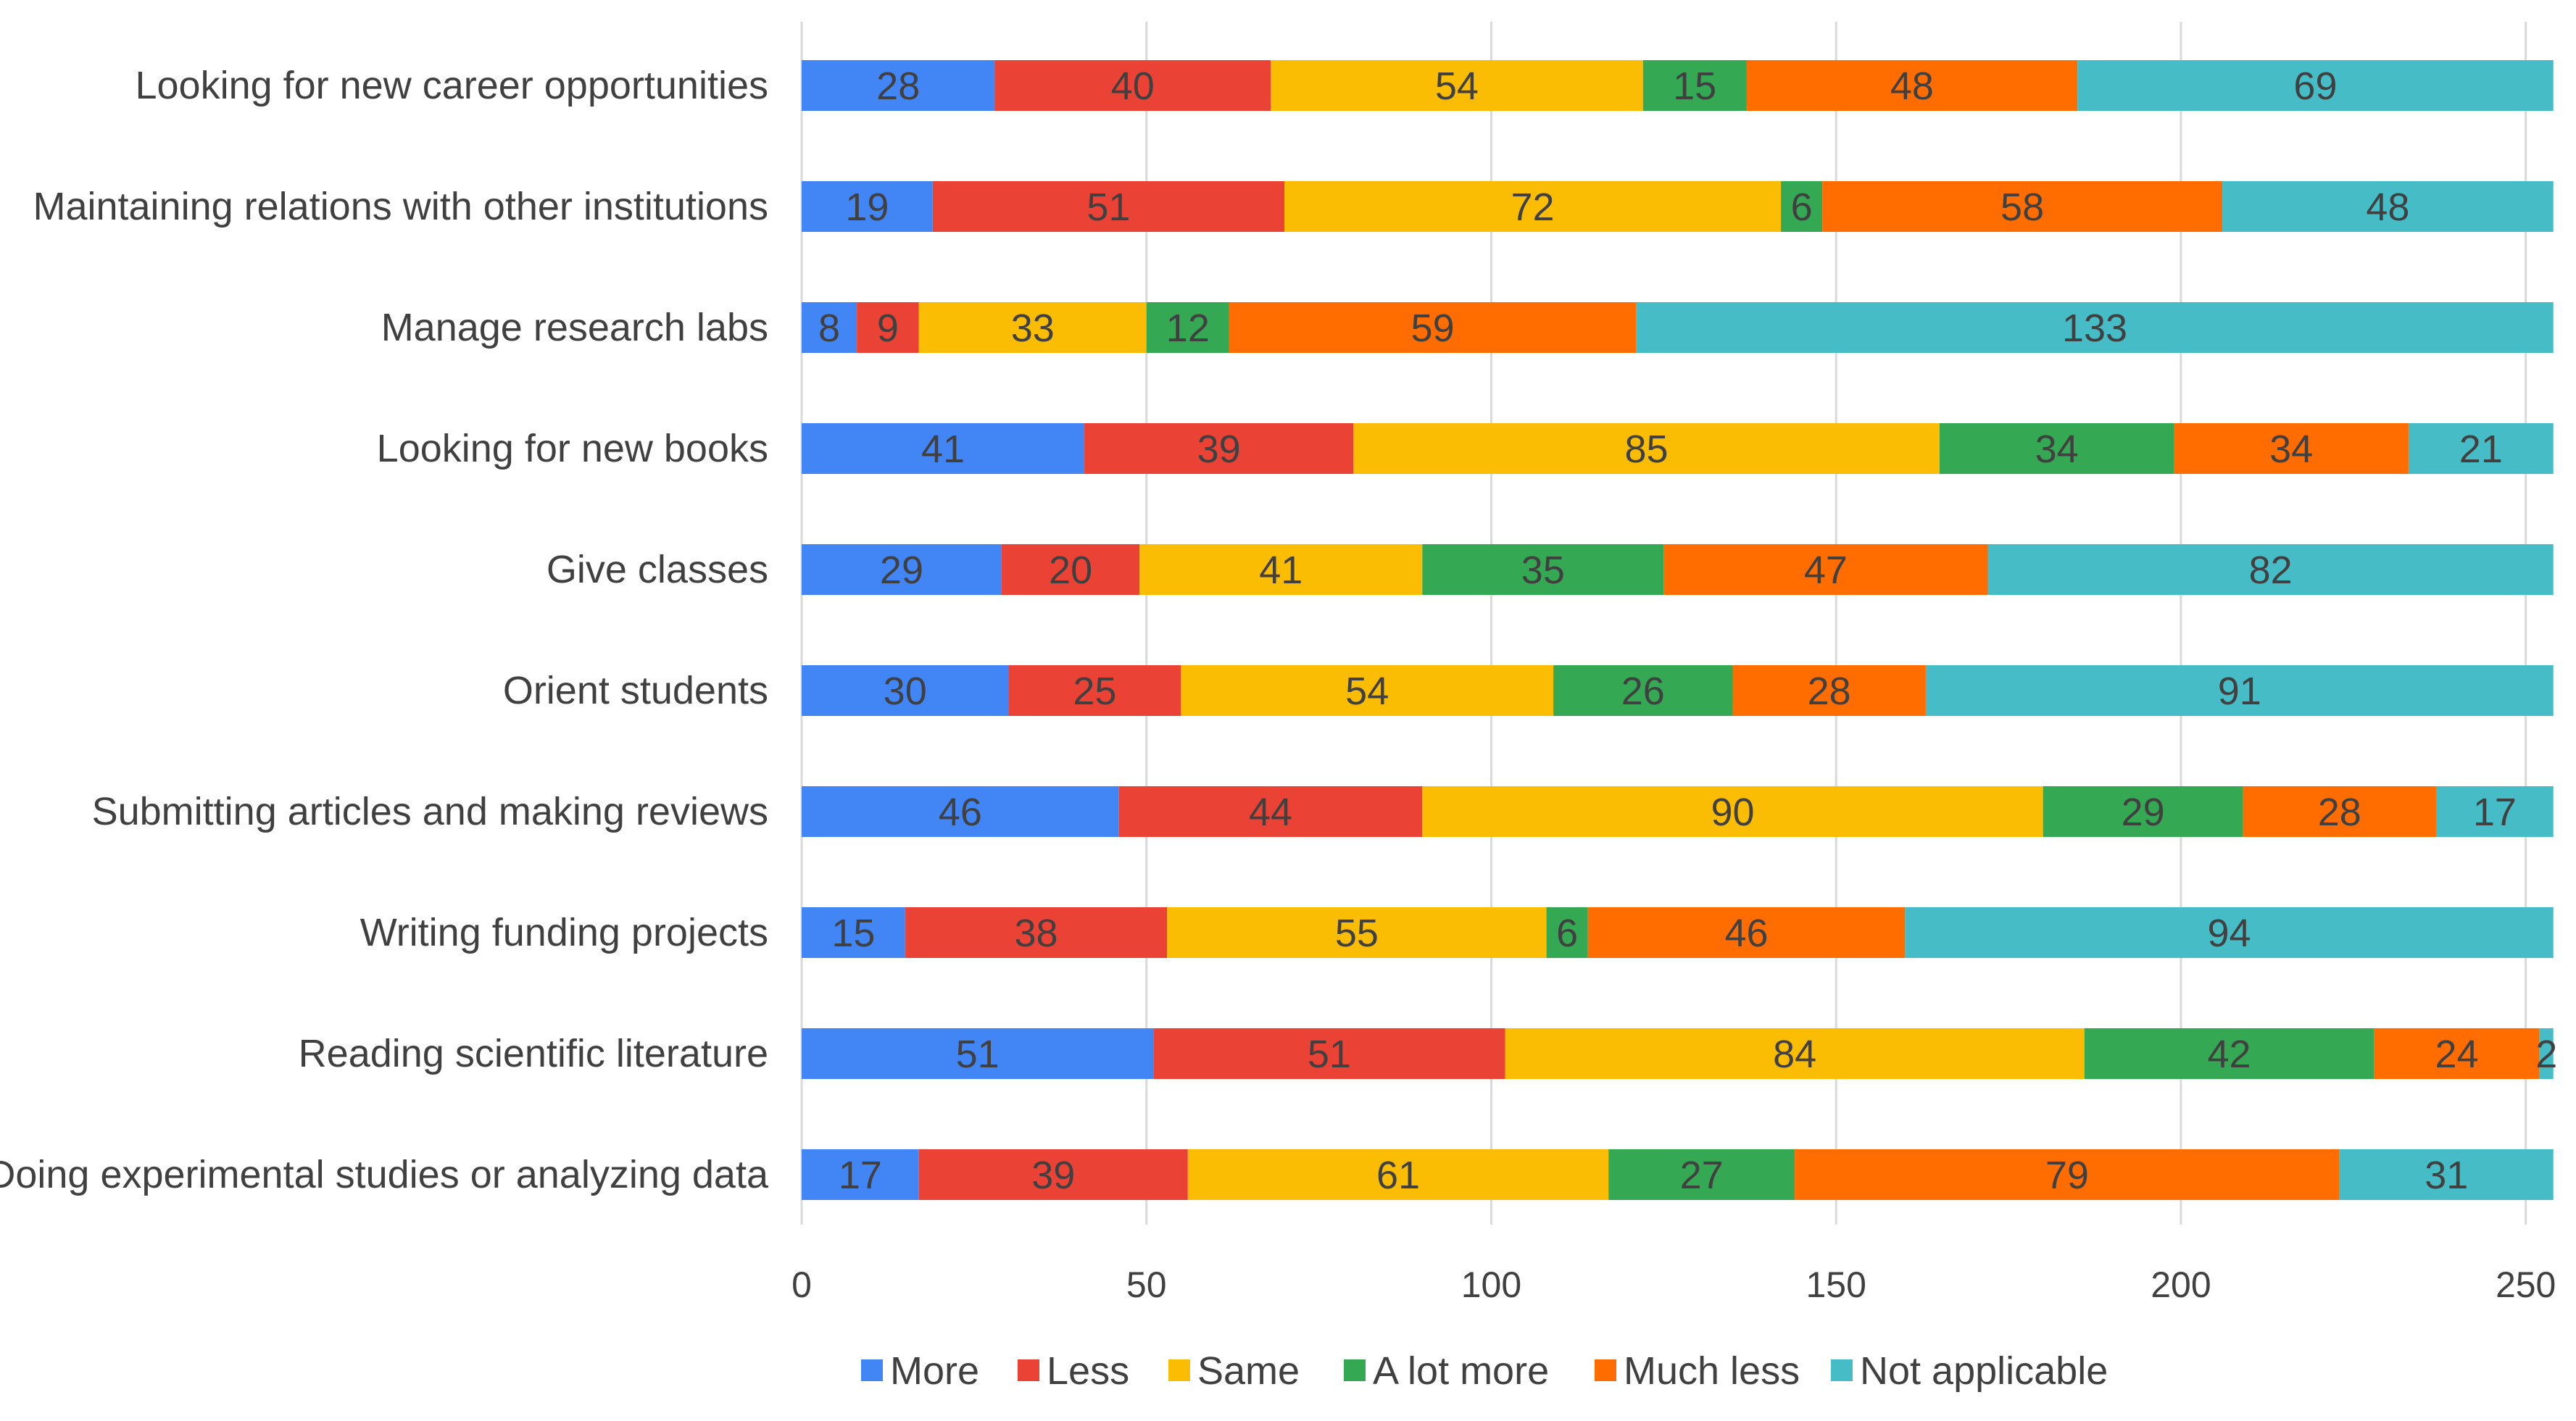  What do you see at coordinates (1712, 1371) in the screenshot?
I see `legend-label-much-less: Much less` at bounding box center [1712, 1371].